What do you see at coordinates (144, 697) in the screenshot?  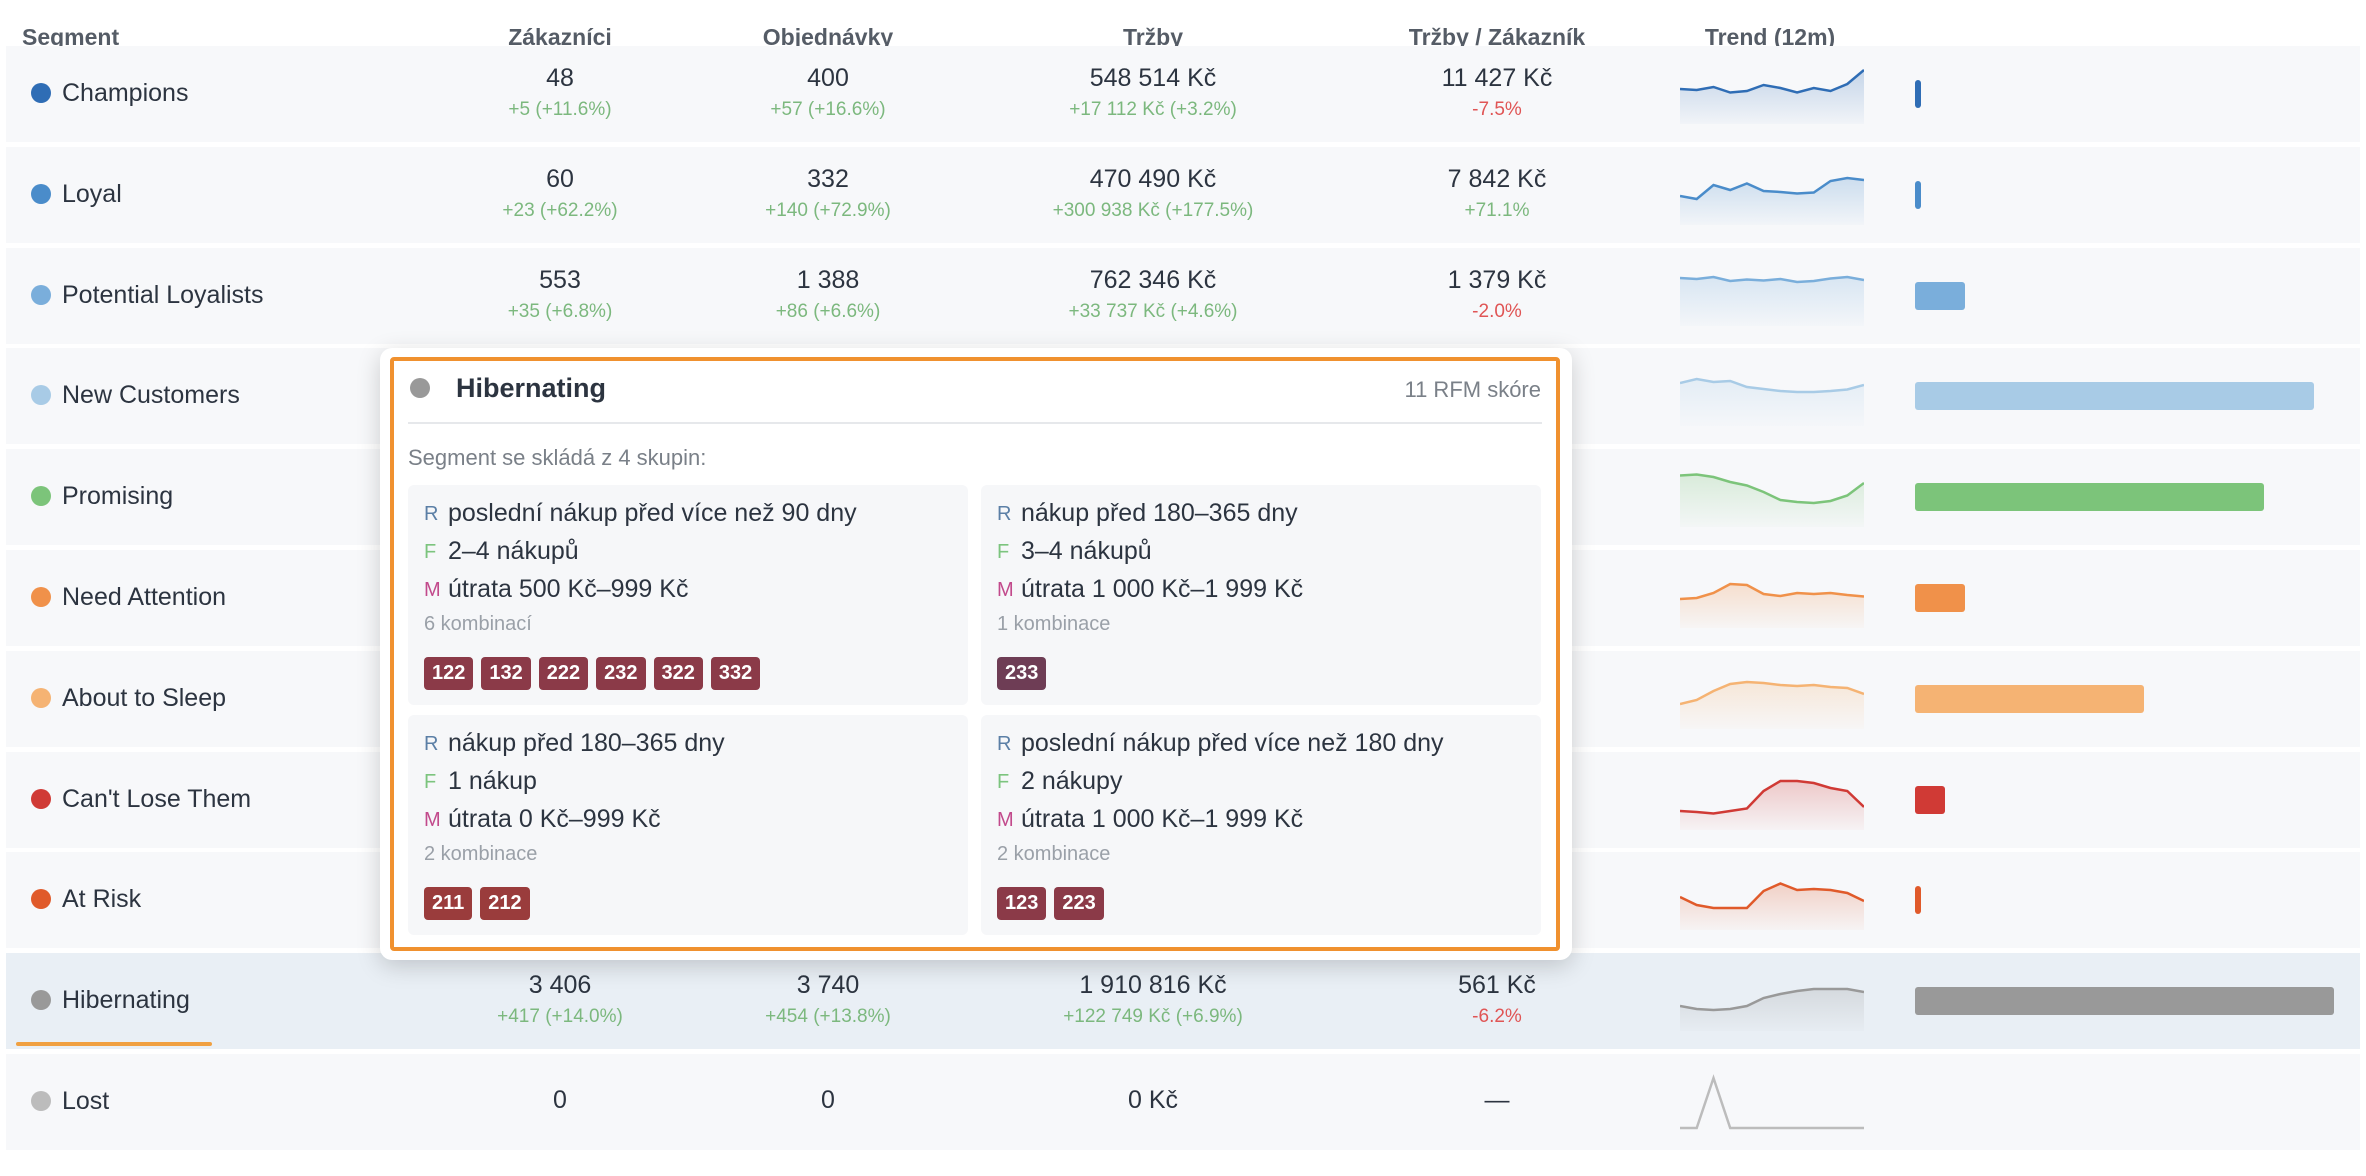 I see `segment-name: About to Sleep` at bounding box center [144, 697].